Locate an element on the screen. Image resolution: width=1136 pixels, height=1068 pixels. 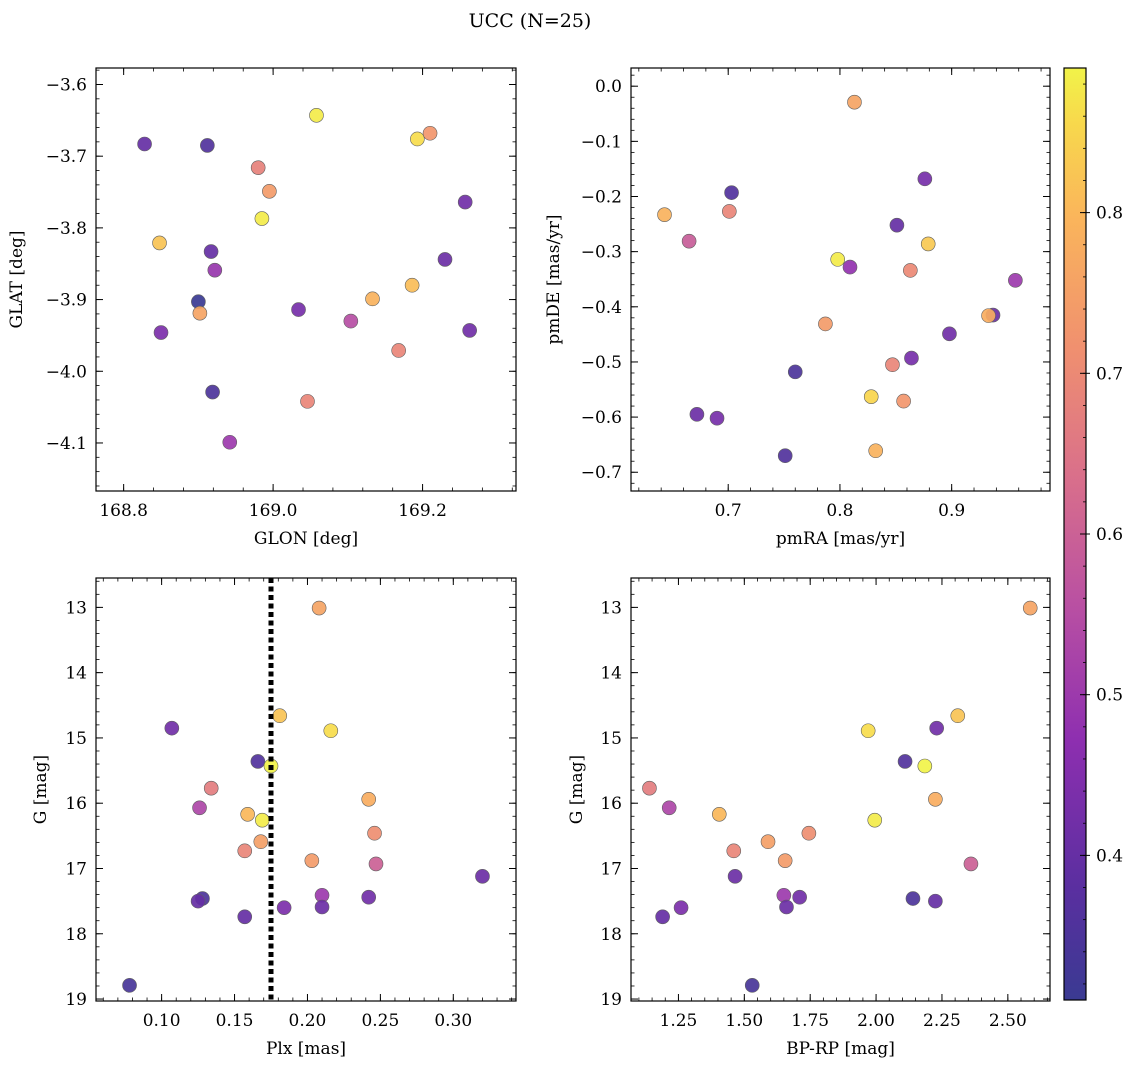
y-tick-label: −0.7 is located at coordinates (601, 473).